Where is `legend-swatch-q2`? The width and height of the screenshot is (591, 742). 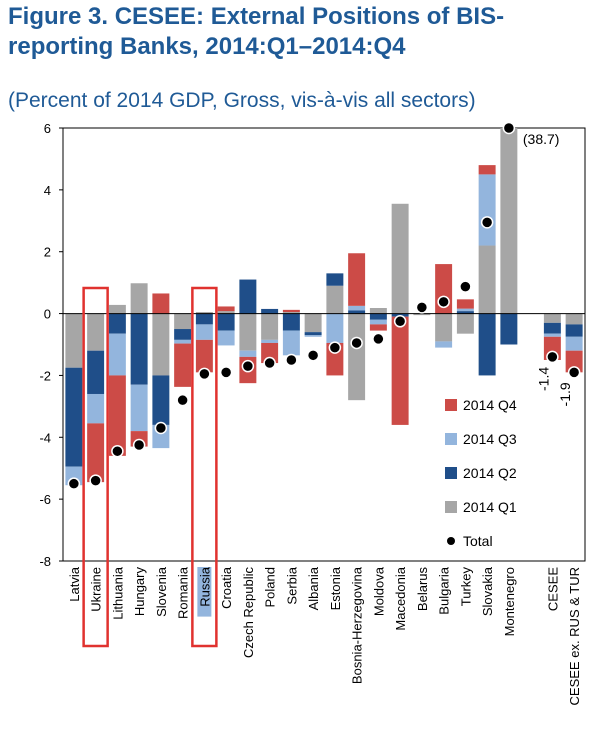
legend-swatch-q2 is located at coordinates (451, 473).